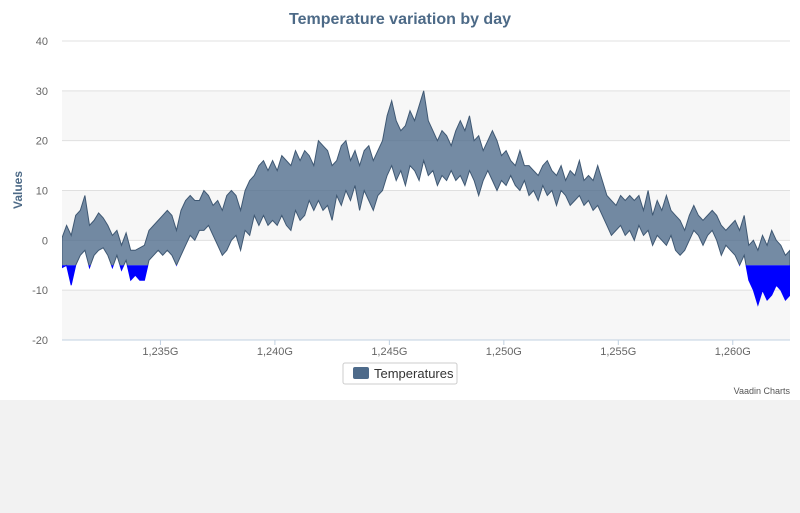 The height and width of the screenshot is (513, 800). Describe the element at coordinates (40, 341) in the screenshot. I see `y-tick-label: -20` at that location.